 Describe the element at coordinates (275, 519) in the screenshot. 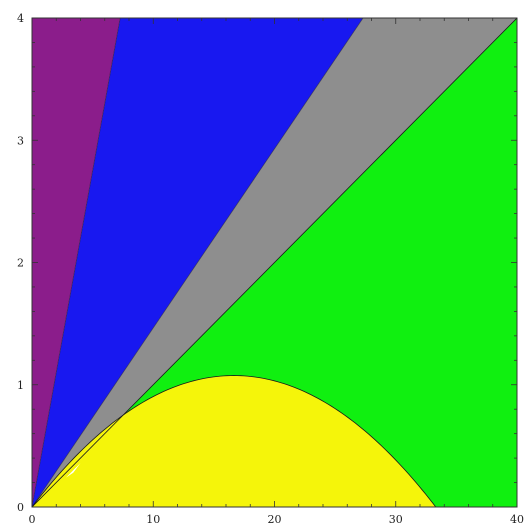

I see `x-tick-label: 20` at that location.